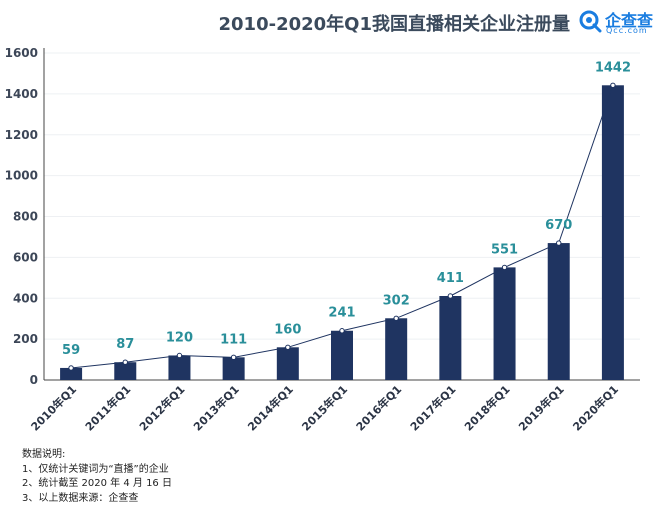  Describe the element at coordinates (595, 407) in the screenshot. I see `x-tick-label: 2020年Q1` at that location.